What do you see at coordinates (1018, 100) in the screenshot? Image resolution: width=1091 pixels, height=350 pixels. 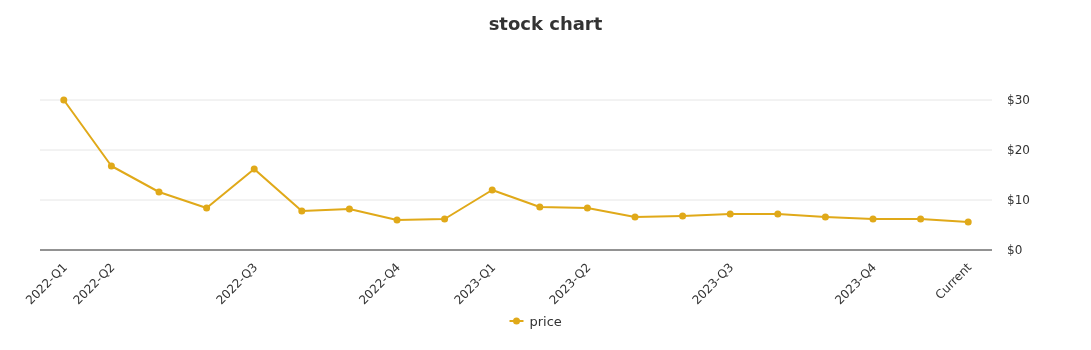 I see `y-tick-label: $30` at bounding box center [1018, 100].